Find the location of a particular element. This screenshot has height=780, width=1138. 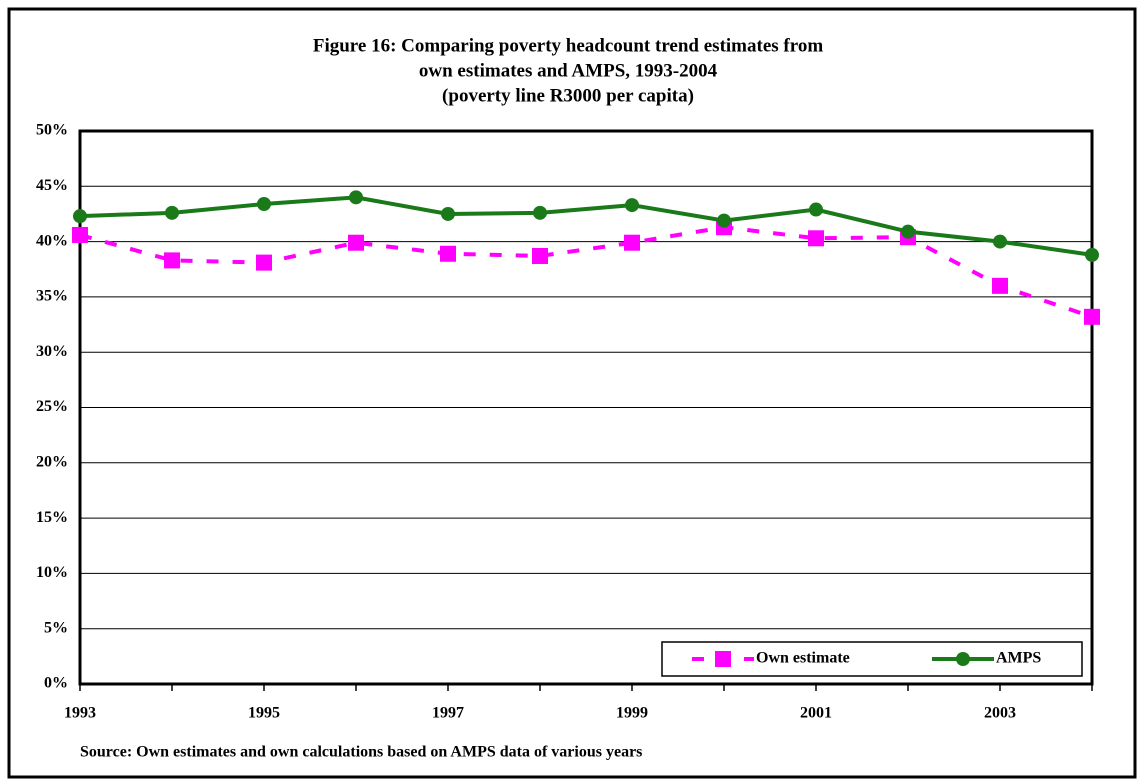

x-tick-label: 2001 is located at coordinates (816, 713).